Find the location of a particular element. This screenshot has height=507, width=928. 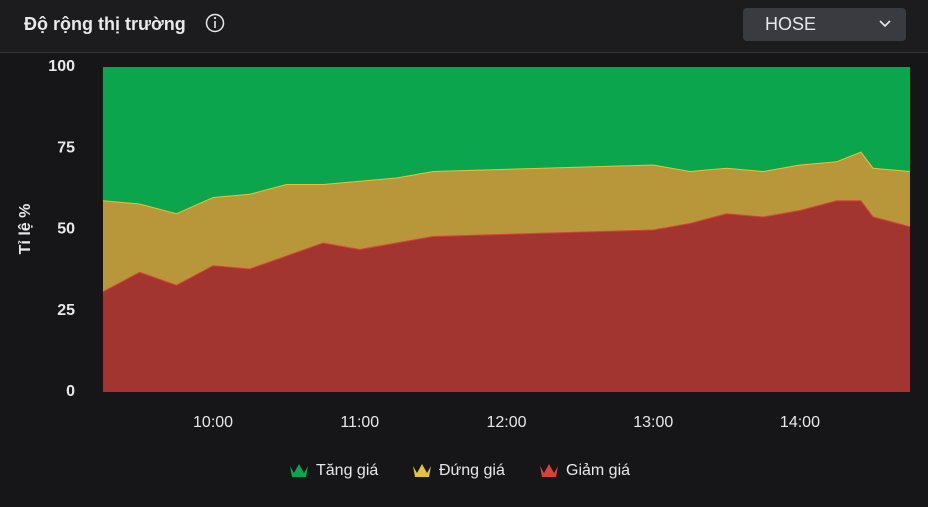

y-tick-label: 50 is located at coordinates (66, 229).